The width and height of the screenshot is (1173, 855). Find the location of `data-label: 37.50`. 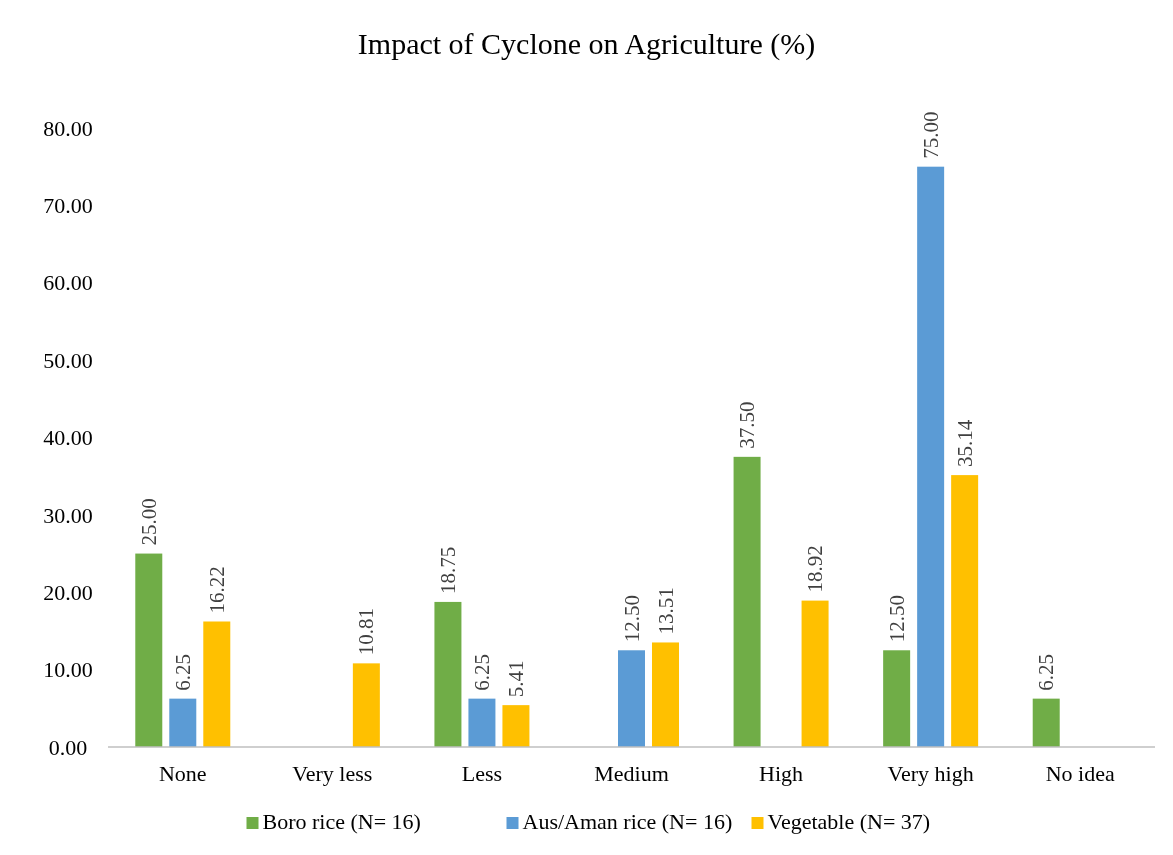

data-label: 37.50 is located at coordinates (747, 425).